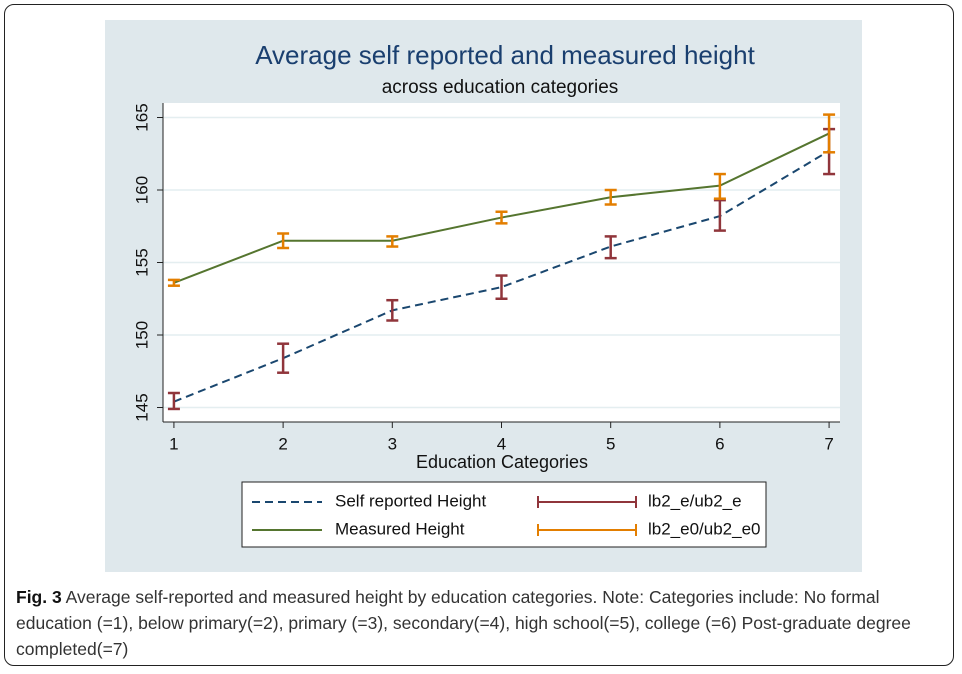 This screenshot has height=674, width=962. I want to click on legend-label: Self reported Height, so click(410, 500).